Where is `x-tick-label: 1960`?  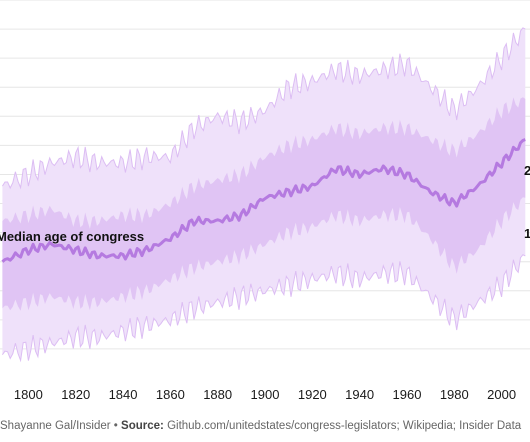
x-tick-label: 1960 is located at coordinates (407, 394).